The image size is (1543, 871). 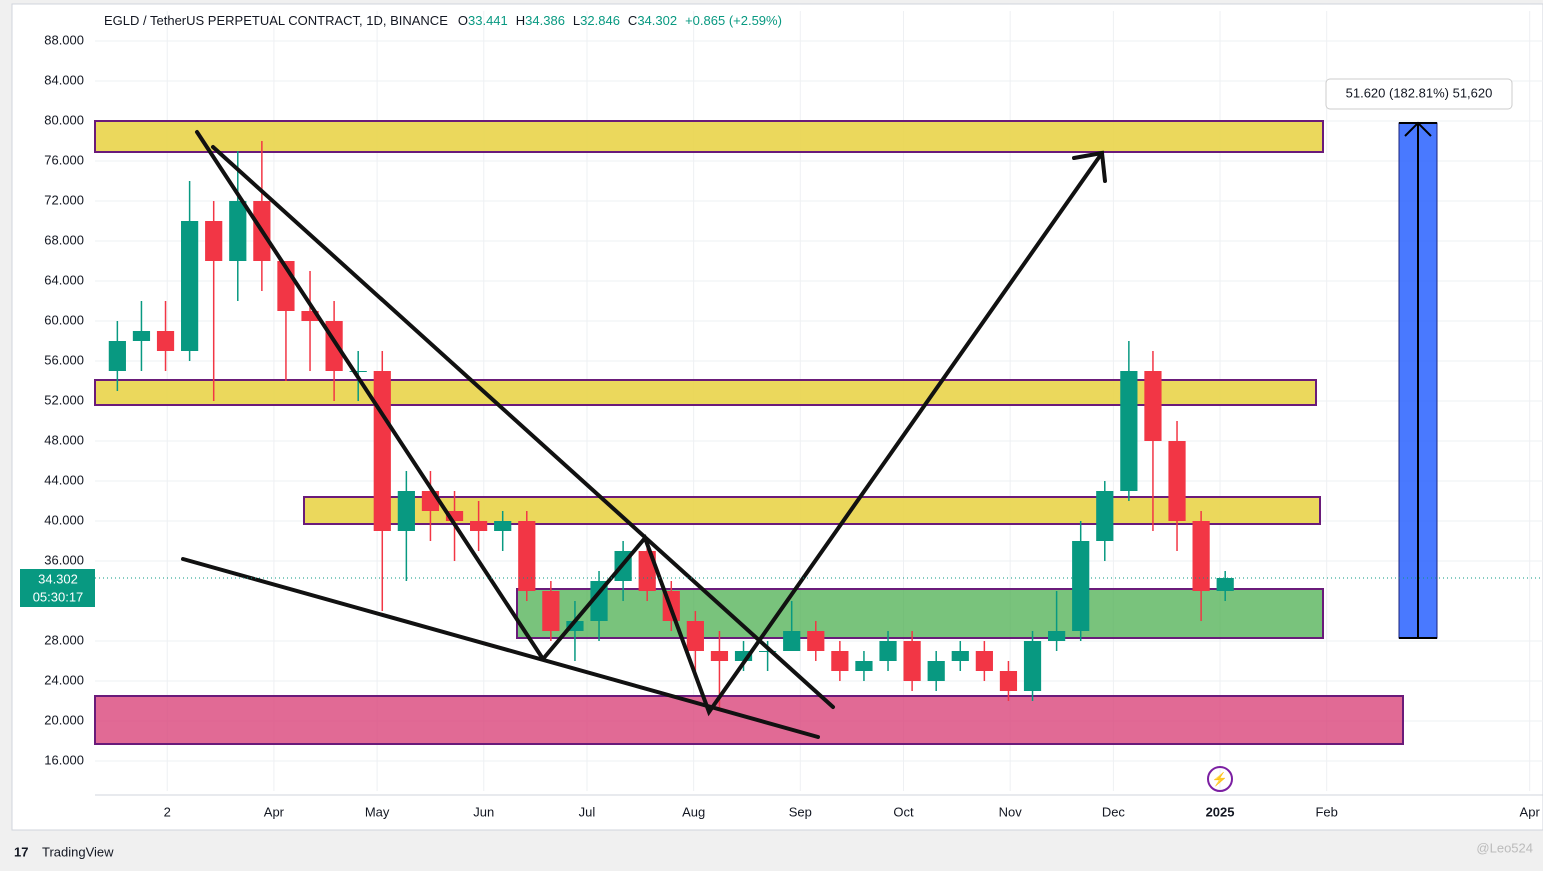 What do you see at coordinates (1114, 811) in the screenshot?
I see `x-tick-label: Dec` at bounding box center [1114, 811].